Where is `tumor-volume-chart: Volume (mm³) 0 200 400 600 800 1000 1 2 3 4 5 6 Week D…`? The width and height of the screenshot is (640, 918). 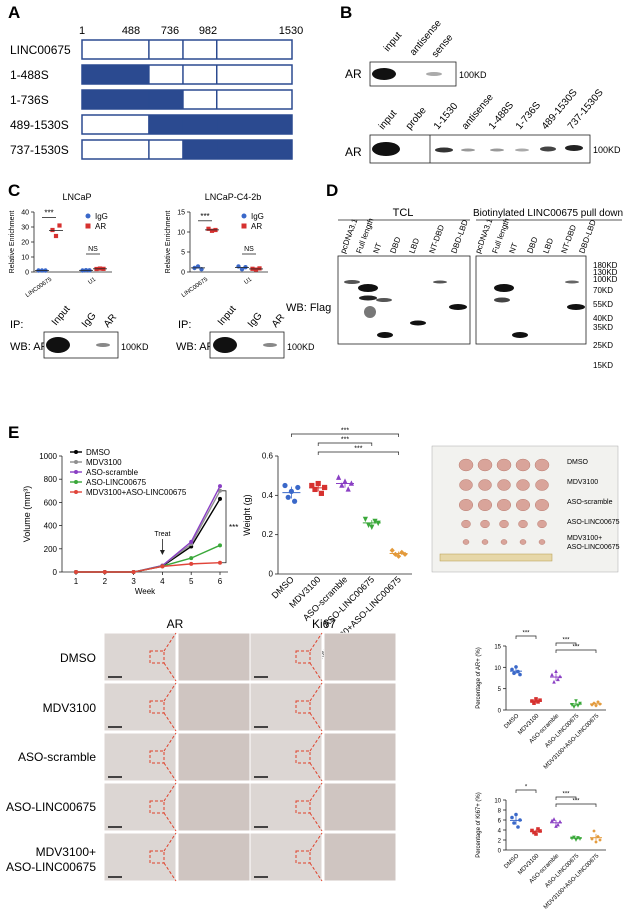 tumor-volume-chart: Volume (mm³) 0 200 400 600 800 1000 1 2 3 4 5 6 Week D… is located at coordinates (130, 522).